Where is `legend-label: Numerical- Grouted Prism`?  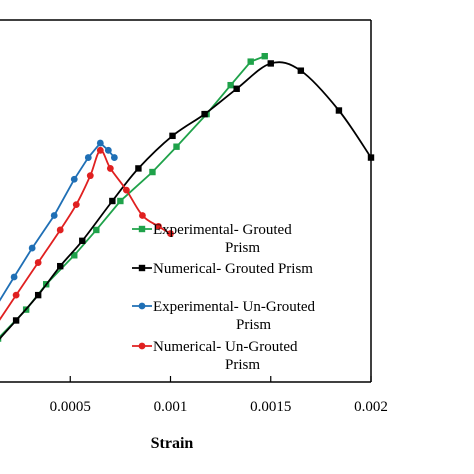
legend-label: Numerical- Grouted Prism is located at coordinates (233, 269).